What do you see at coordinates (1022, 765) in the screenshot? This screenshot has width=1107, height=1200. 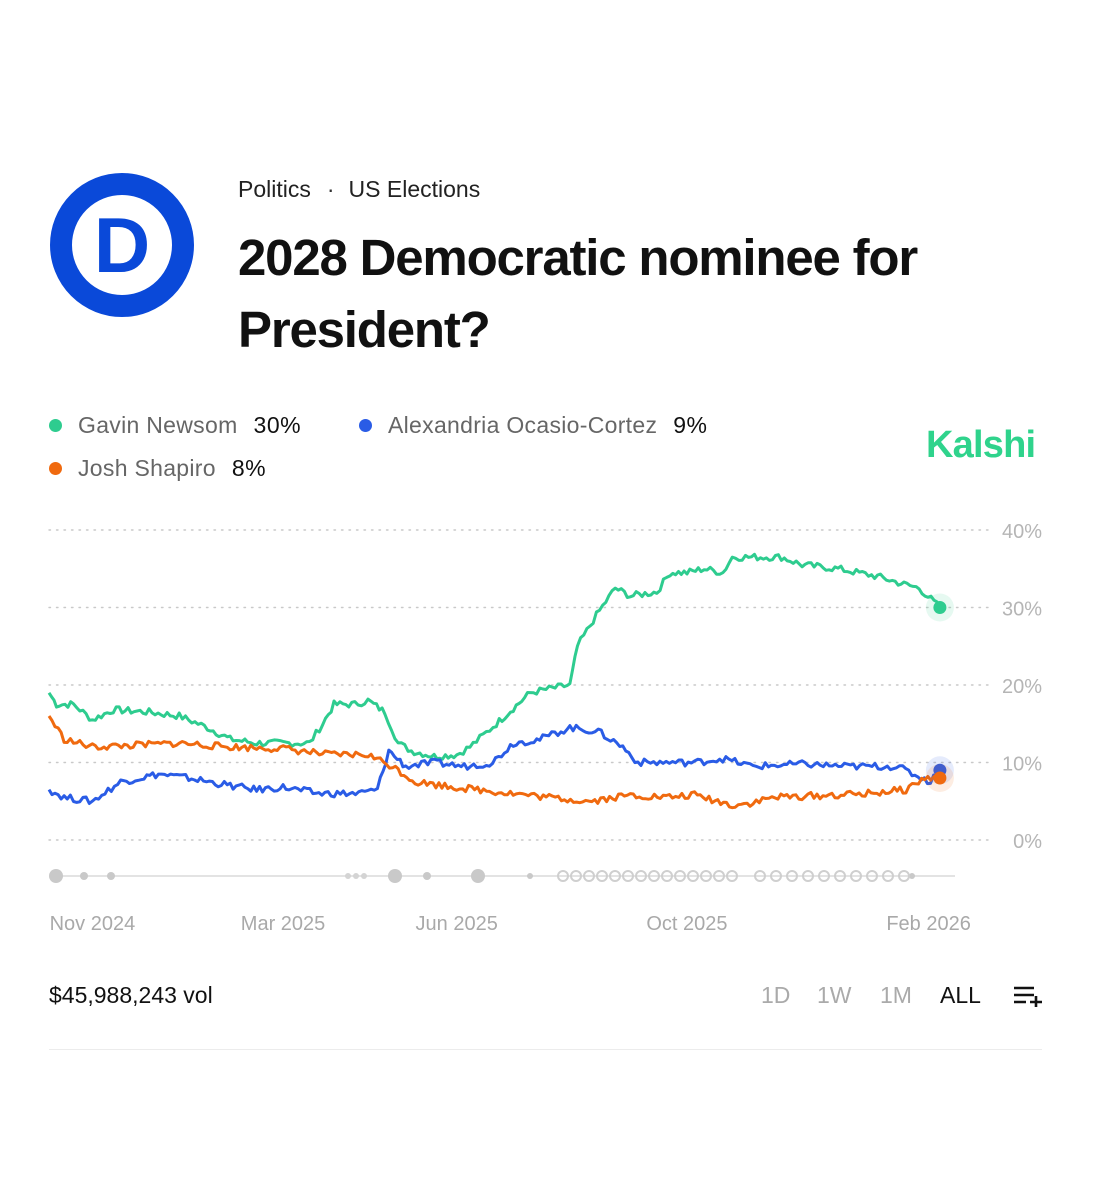 I see `y-tick-label: 10%` at bounding box center [1022, 765].